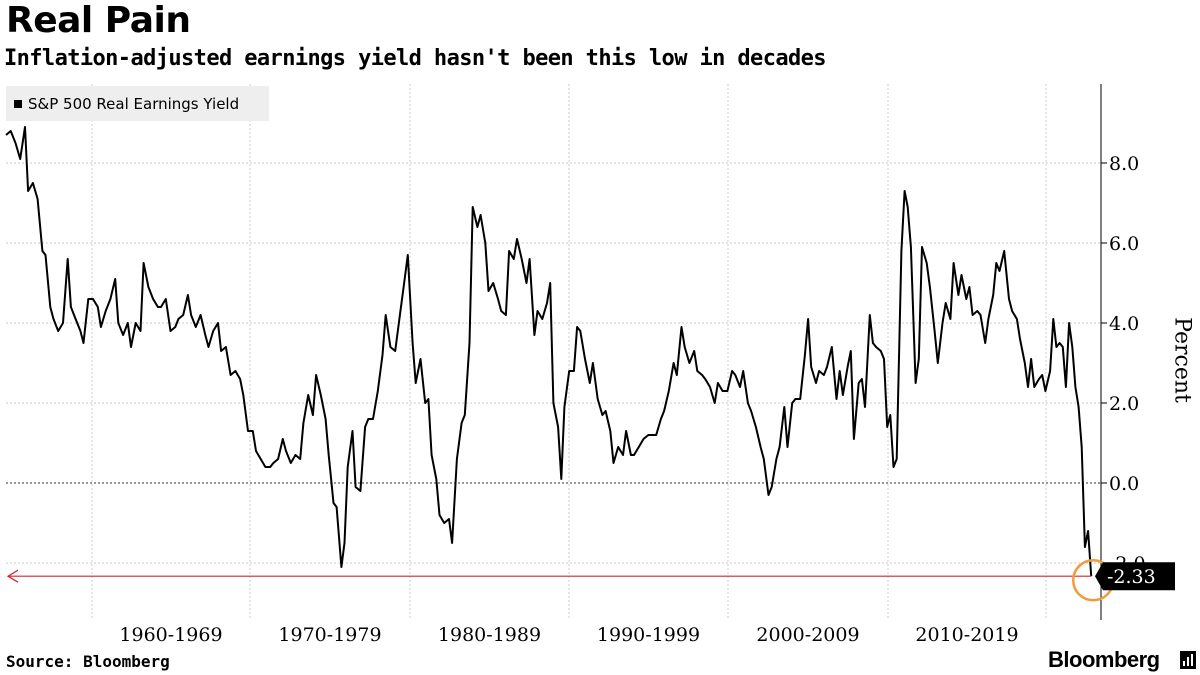 The image size is (1200, 675). I want to click on legend: S&P 500 Real Earnings Yield, so click(137, 103).